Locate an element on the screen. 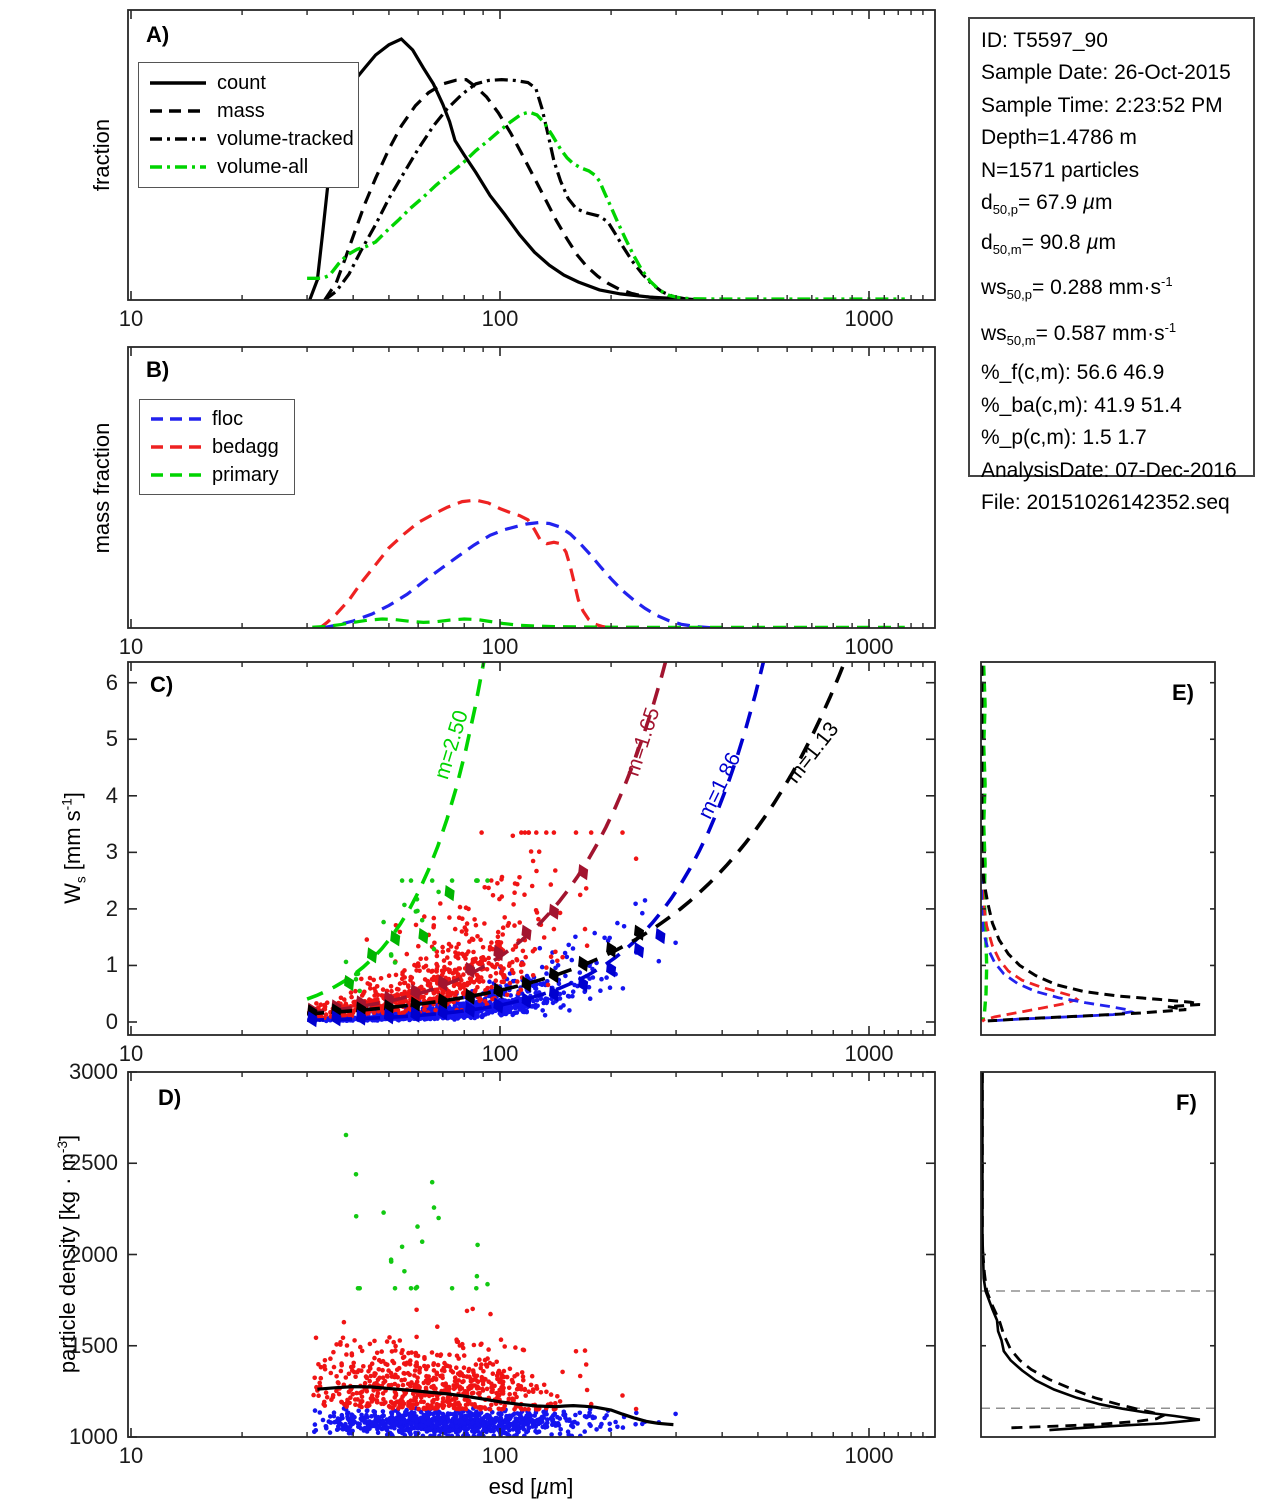 This screenshot has width=1270, height=1511. legend-item-floc: floc is located at coordinates (217, 419).